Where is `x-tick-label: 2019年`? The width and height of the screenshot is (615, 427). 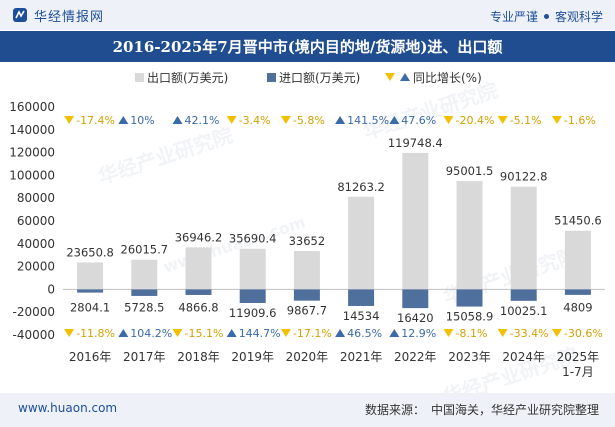
x-tick-label: 2019年 is located at coordinates (252, 357).